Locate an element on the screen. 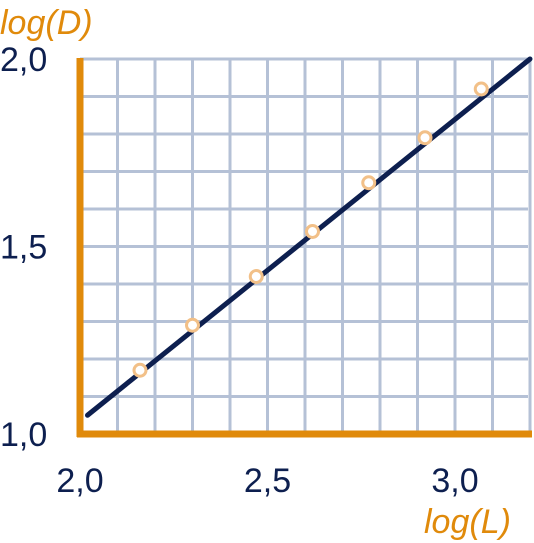 The height and width of the screenshot is (543, 534). x-tick-label: 2,5 is located at coordinates (267, 481).